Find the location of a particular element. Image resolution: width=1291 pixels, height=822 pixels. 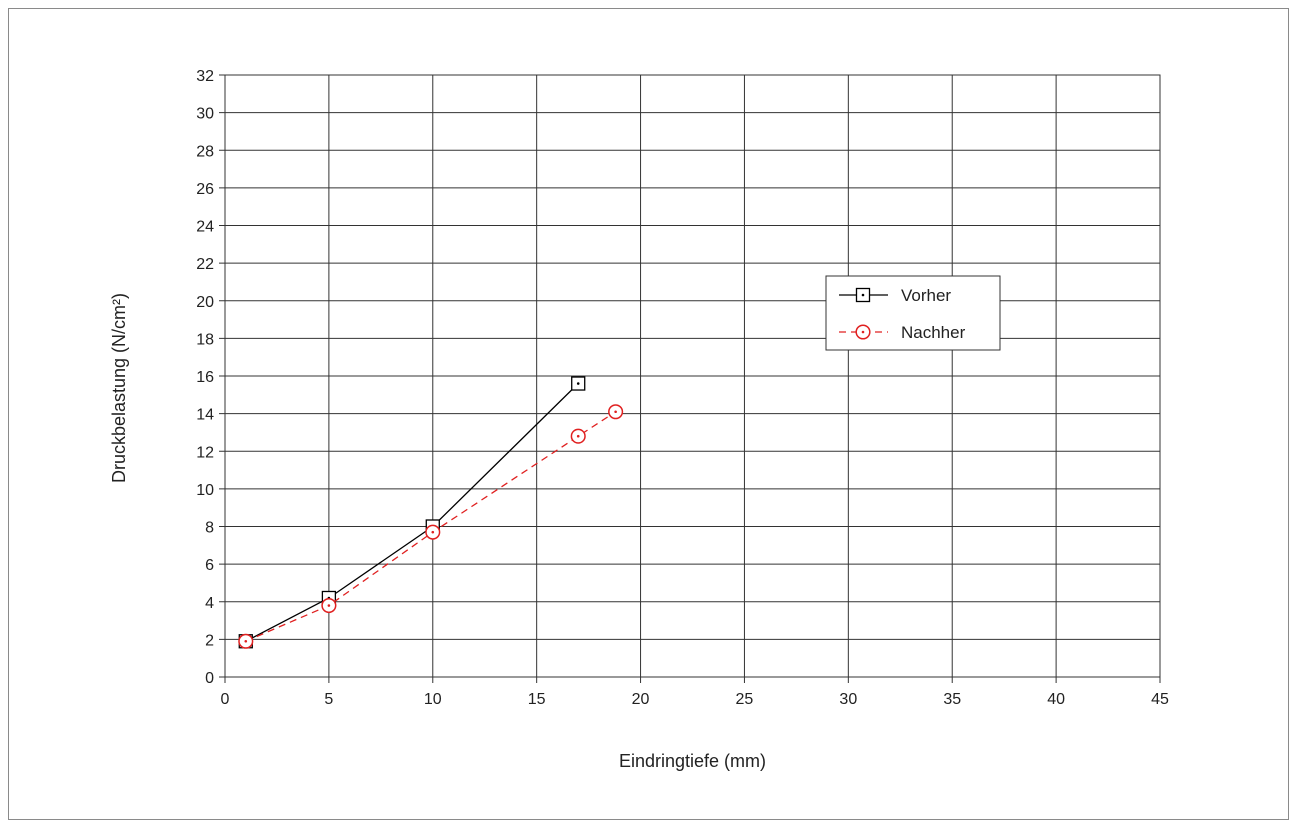

y-tick-label: 12 is located at coordinates (205, 452).